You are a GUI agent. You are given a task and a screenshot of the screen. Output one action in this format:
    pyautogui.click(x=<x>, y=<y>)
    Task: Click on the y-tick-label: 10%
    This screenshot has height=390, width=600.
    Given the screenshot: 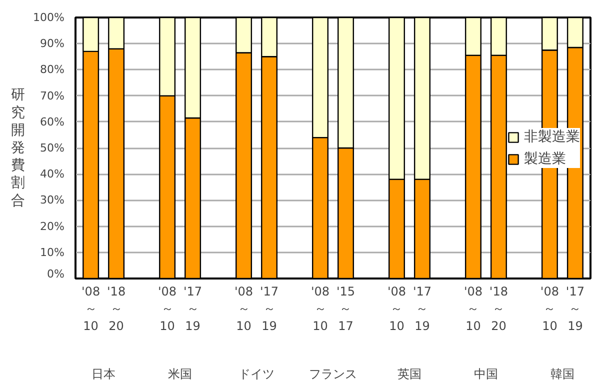 What is the action you would take?
    pyautogui.click(x=52, y=252)
    